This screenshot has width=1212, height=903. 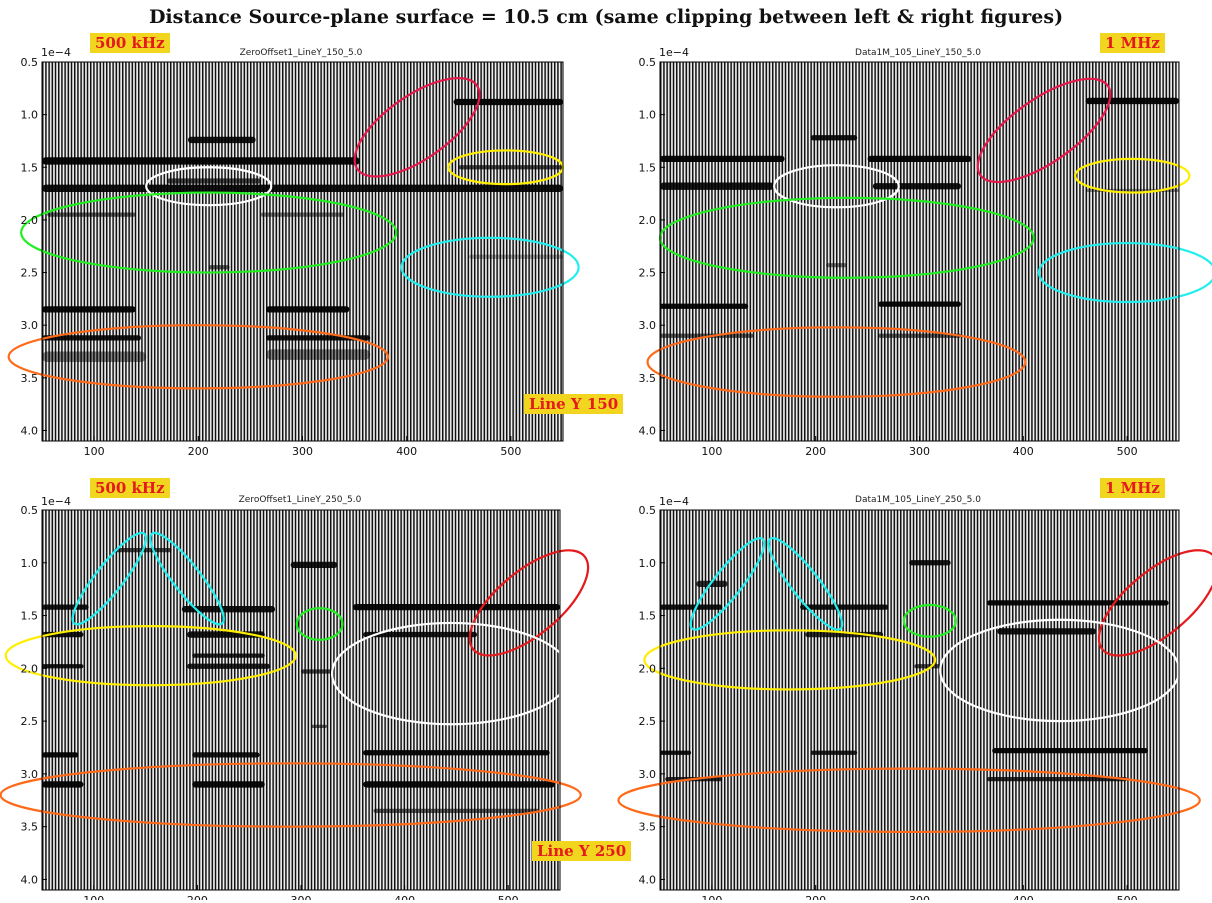 What do you see at coordinates (918, 500) in the screenshot?
I see `panel-title: Data1M_105_LineY_250_5.0` at bounding box center [918, 500].